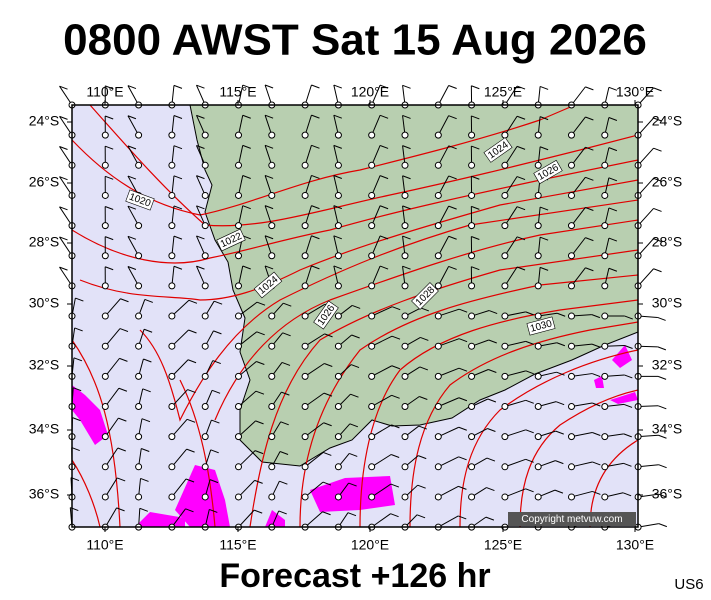  I want to click on lat-label: 34°S, so click(44, 429).